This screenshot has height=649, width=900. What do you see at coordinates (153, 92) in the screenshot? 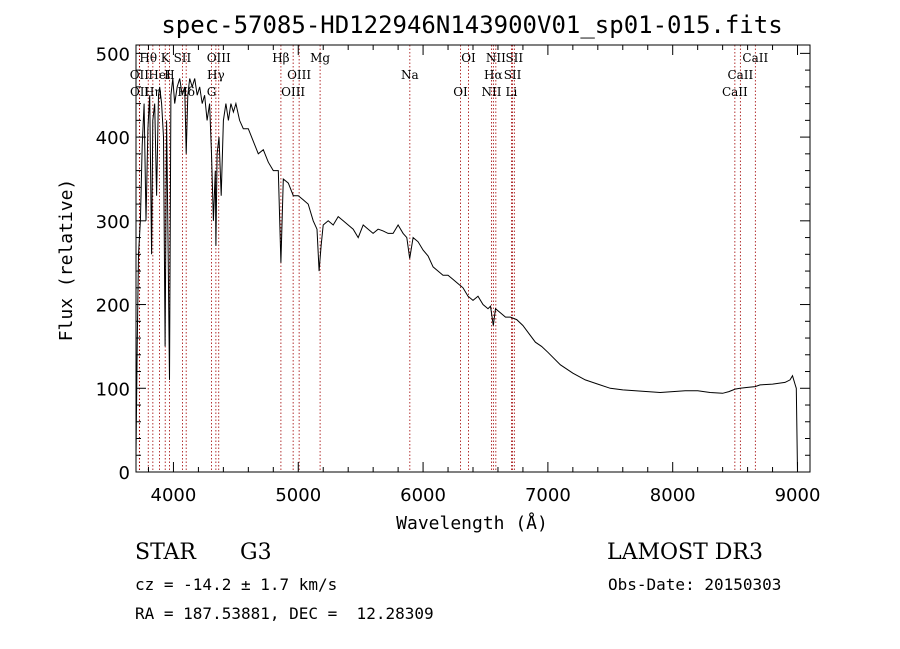
I see `spectral-line-label: Hη` at bounding box center [153, 92].